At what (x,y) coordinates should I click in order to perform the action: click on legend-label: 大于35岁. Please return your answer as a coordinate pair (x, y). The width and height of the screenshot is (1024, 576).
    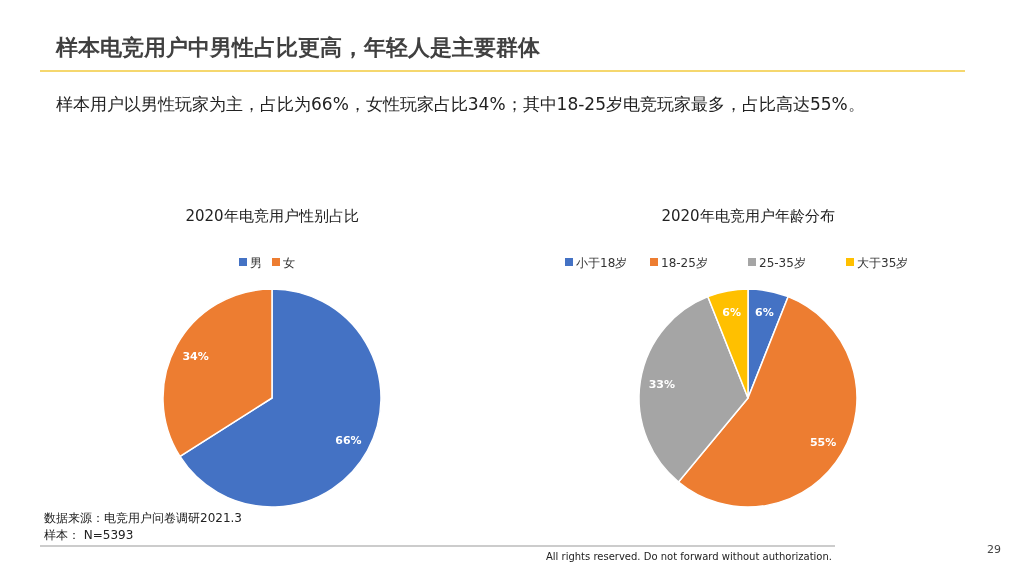
    Looking at the image, I should click on (883, 263).